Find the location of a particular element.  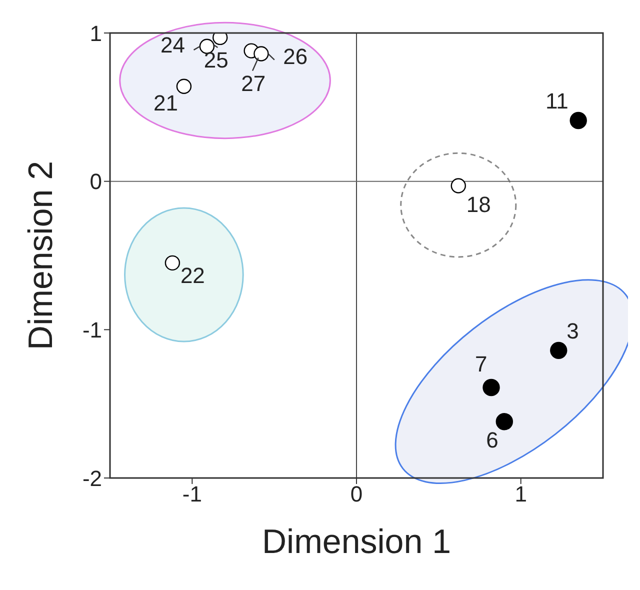

annotation: 27 is located at coordinates (253, 83).